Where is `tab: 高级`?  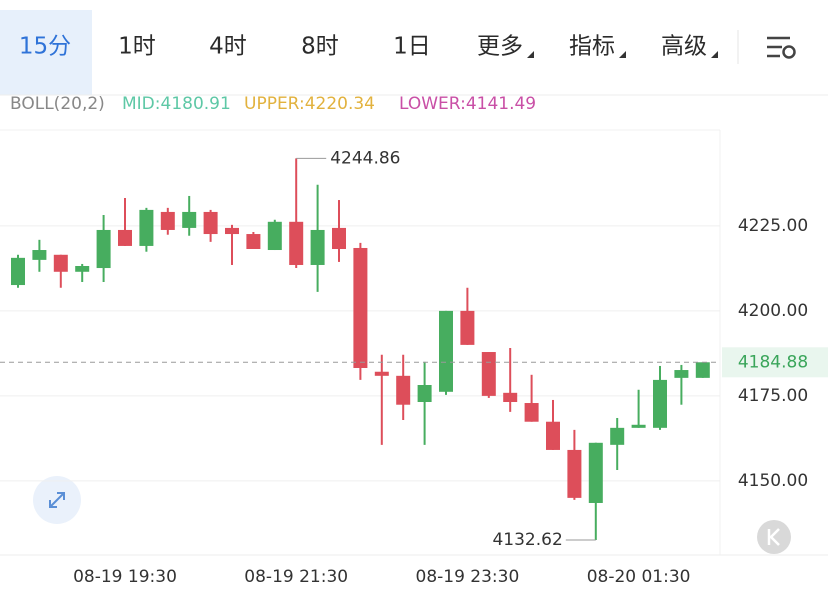
tab: 高级 is located at coordinates (684, 47).